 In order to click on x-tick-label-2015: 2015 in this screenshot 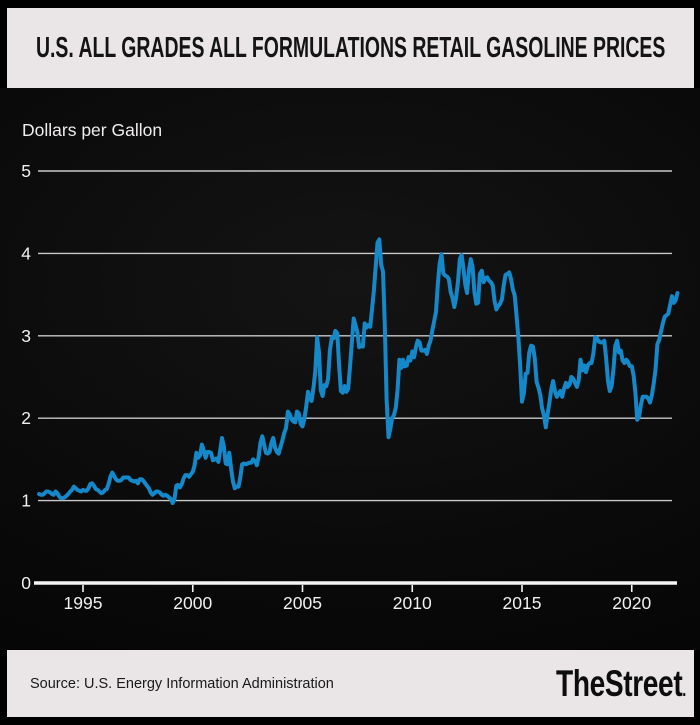, I will do `click(522, 603)`.